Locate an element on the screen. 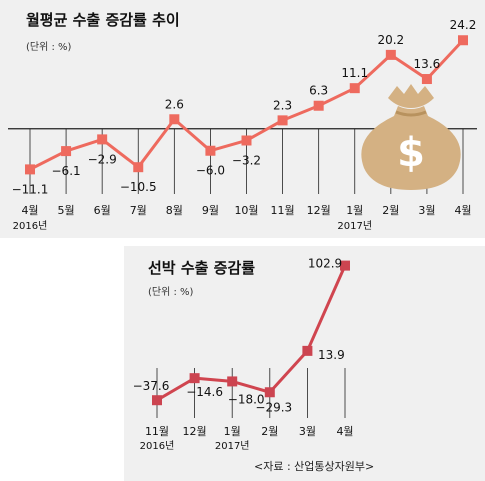 The image size is (485, 481). data-label: −6.1 is located at coordinates (66, 171).